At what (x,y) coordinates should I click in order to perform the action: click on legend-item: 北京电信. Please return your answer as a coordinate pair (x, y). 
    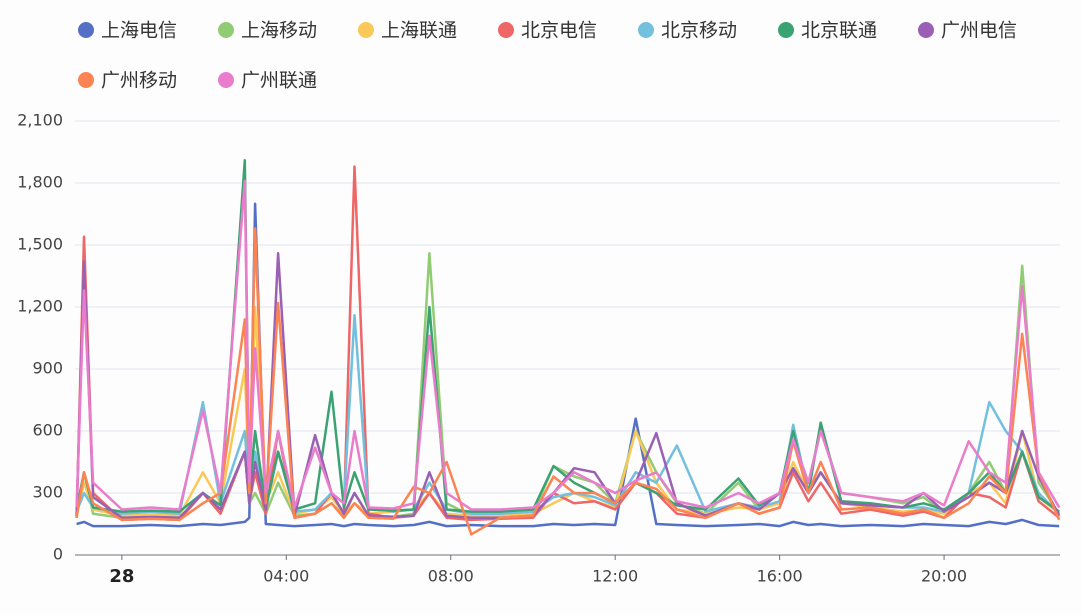
    Looking at the image, I should click on (547, 31).